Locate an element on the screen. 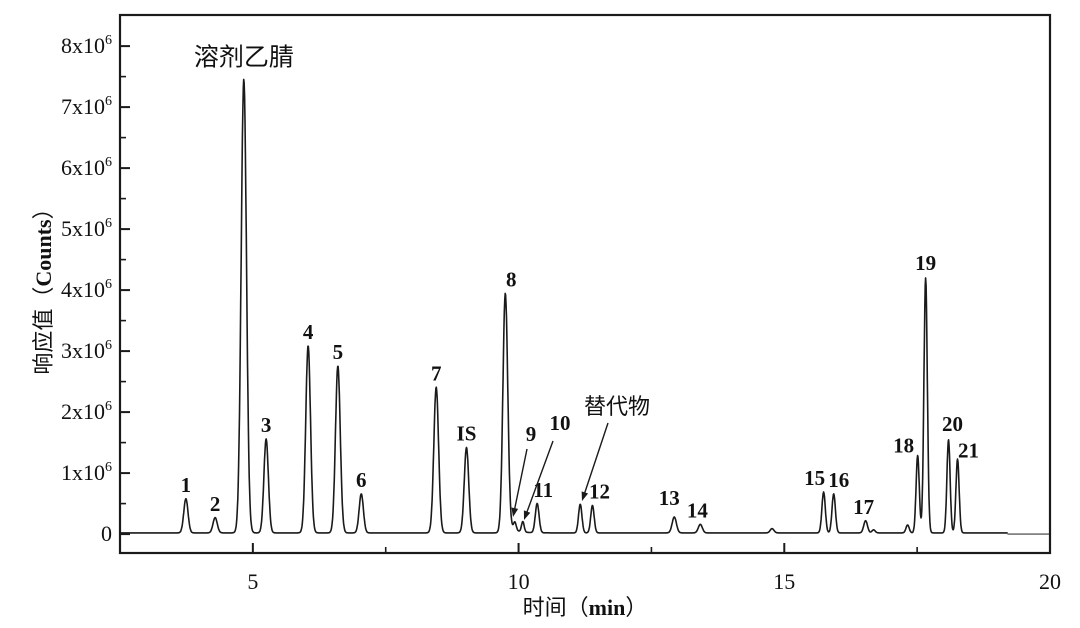 This screenshot has height=628, width=1080. callout-surrogate-arrow-head is located at coordinates (585, 496).